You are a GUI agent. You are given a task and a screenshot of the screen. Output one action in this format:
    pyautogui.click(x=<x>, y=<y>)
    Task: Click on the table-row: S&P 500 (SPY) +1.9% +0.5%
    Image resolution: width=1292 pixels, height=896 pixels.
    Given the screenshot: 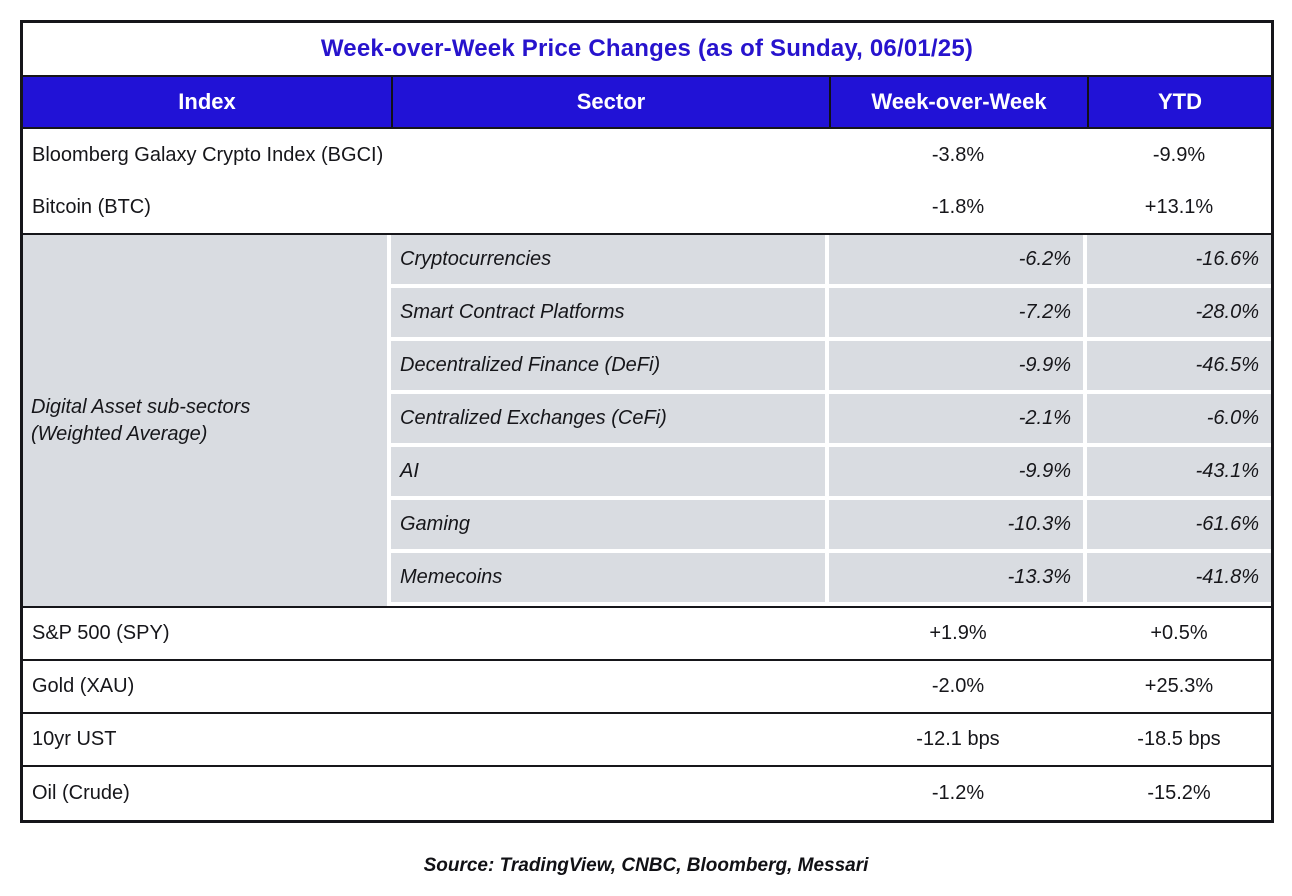 What is the action you would take?
    pyautogui.click(x=647, y=634)
    